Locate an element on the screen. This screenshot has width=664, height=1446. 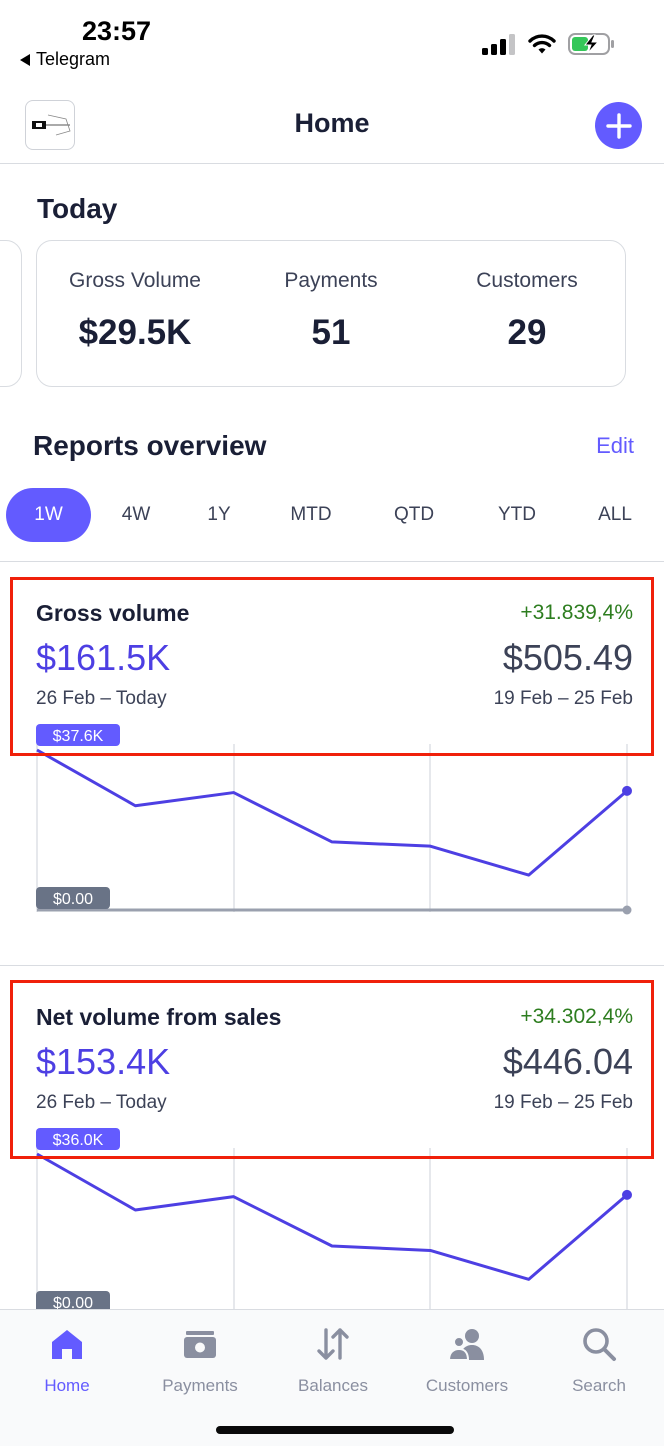
metric-value: $29.5K is located at coordinates (135, 332).